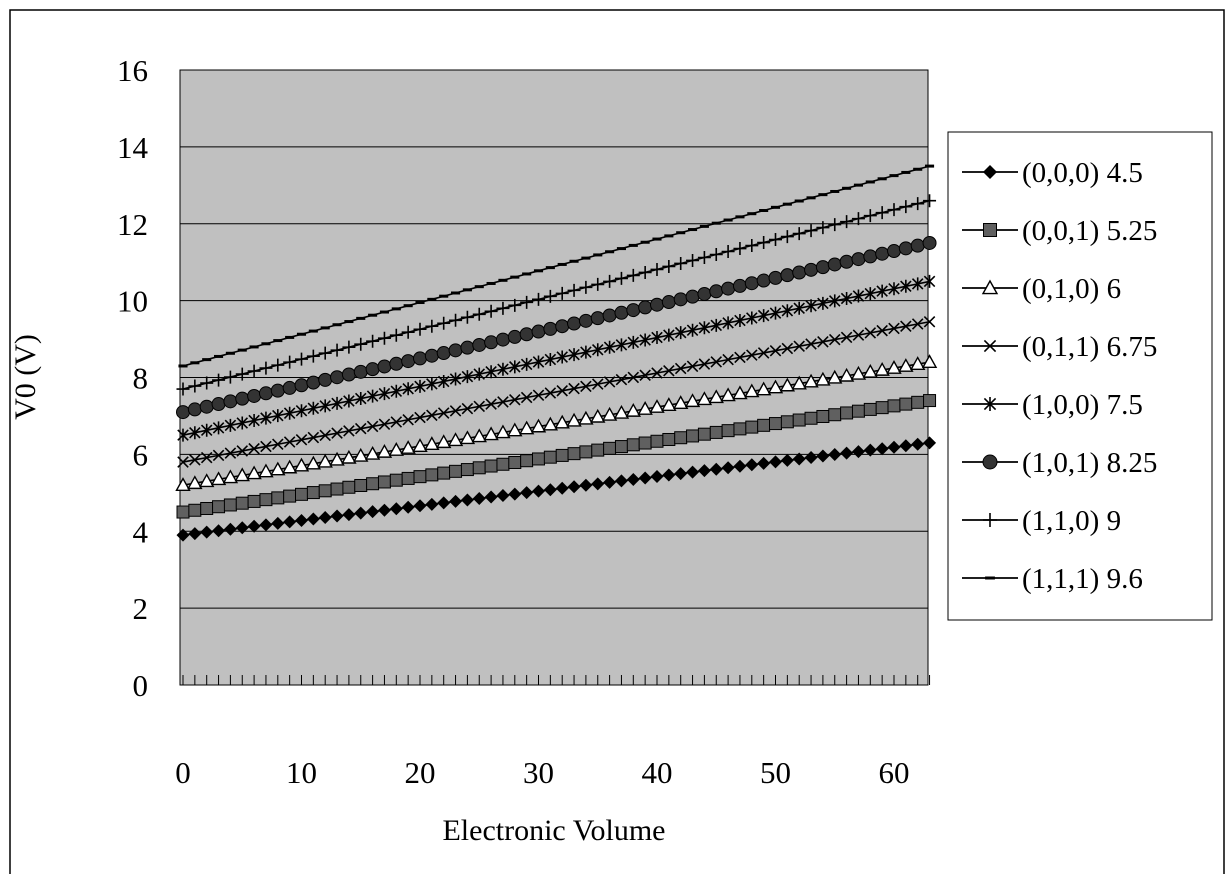 The height and width of the screenshot is (874, 1228). I want to click on x-tick-label: 0, so click(183, 772).